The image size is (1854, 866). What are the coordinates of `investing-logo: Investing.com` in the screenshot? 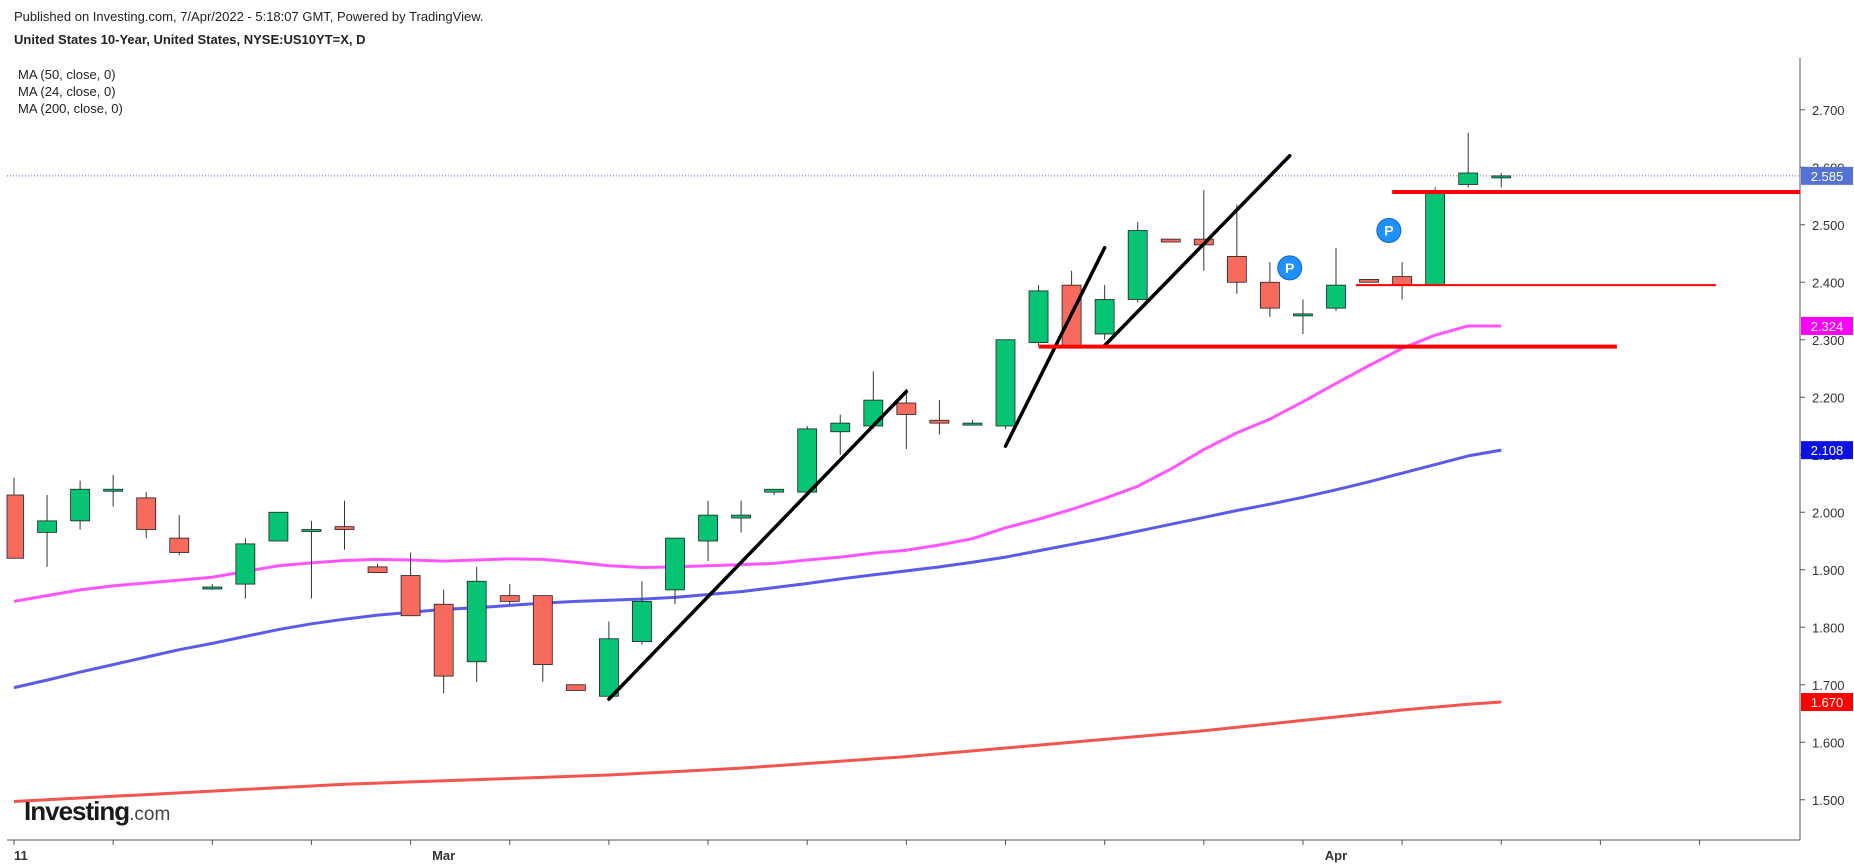 It's located at (97, 811).